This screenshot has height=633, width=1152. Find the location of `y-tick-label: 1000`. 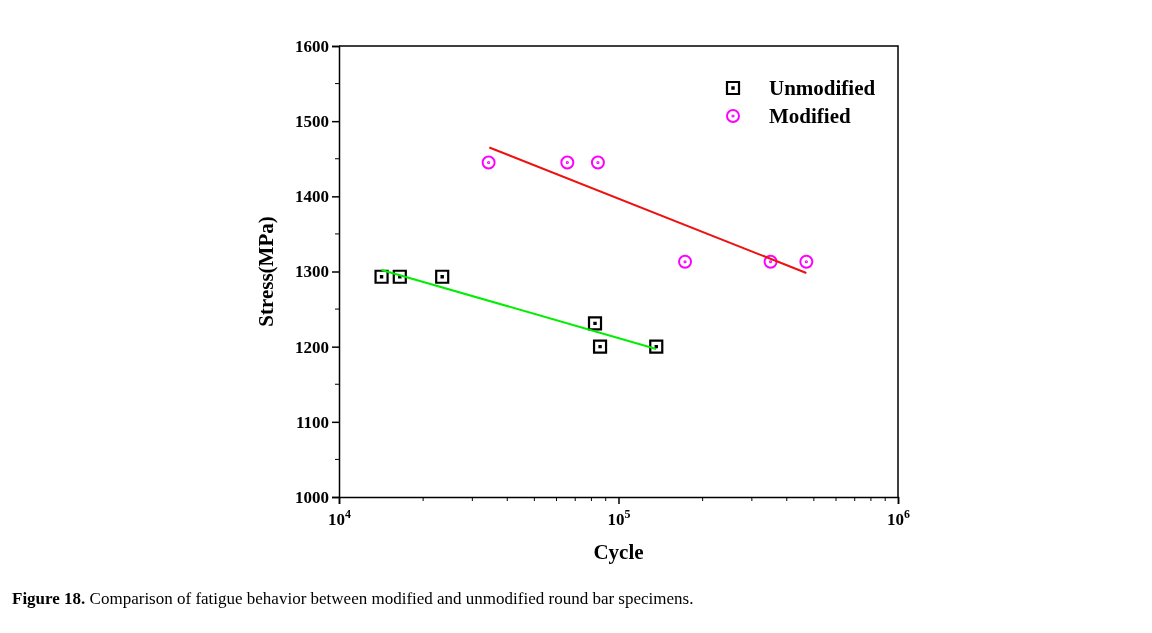

y-tick-label: 1000 is located at coordinates (312, 497).